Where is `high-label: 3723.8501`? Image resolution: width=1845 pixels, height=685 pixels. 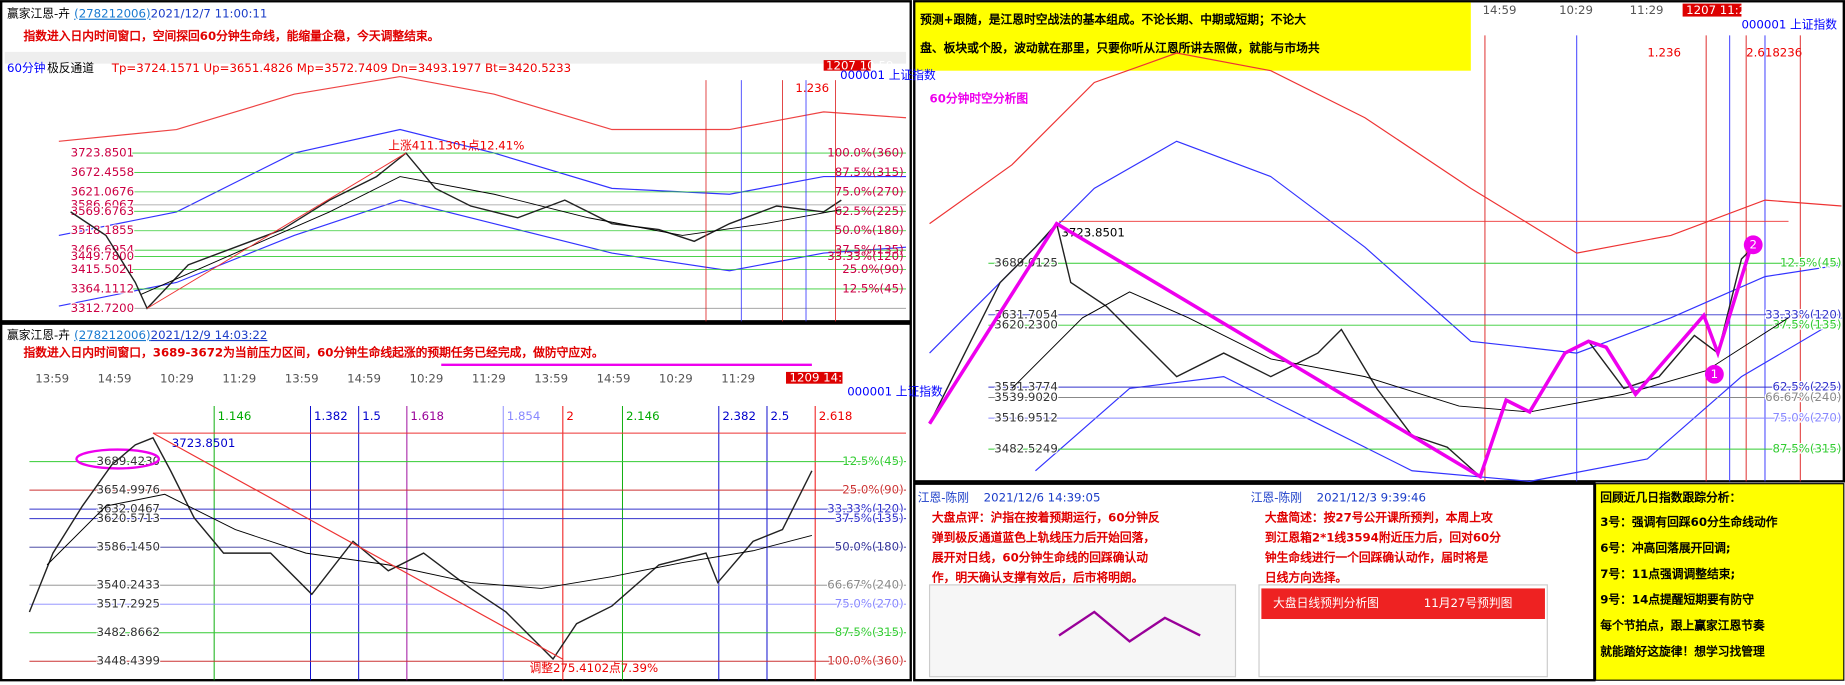
high-label: 3723.8501 is located at coordinates (204, 443).